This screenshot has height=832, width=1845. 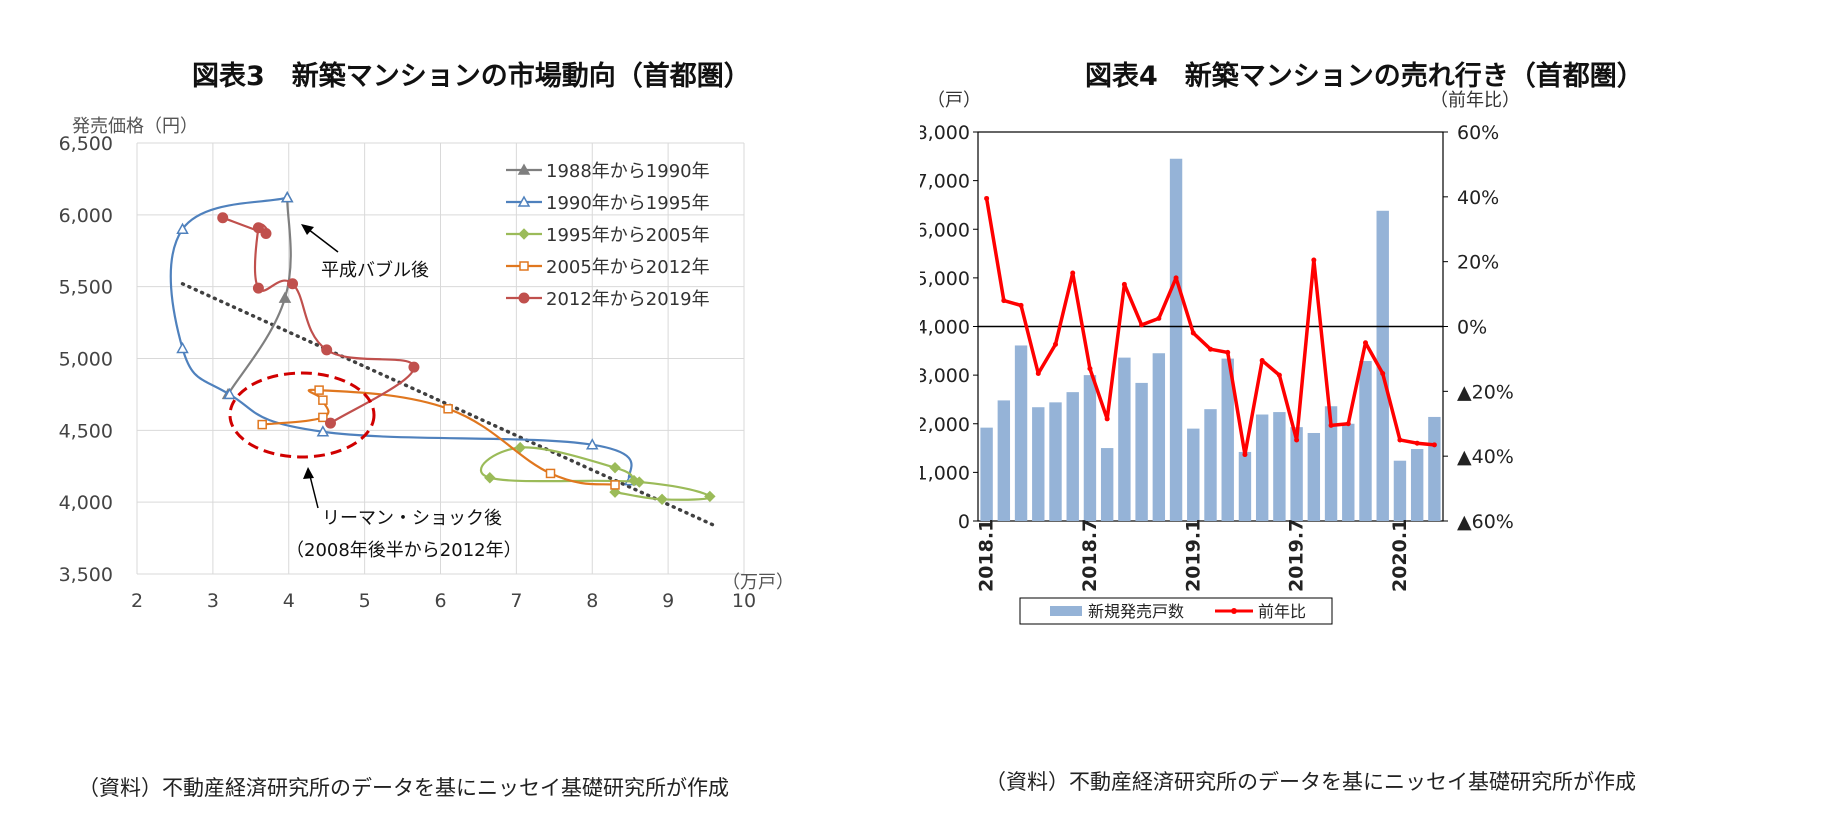 I want to click on right-right-y-tick-labels: ▲60% ▲40% ▲20% 0% 20% 40% 60%, so click(x=1478, y=327).